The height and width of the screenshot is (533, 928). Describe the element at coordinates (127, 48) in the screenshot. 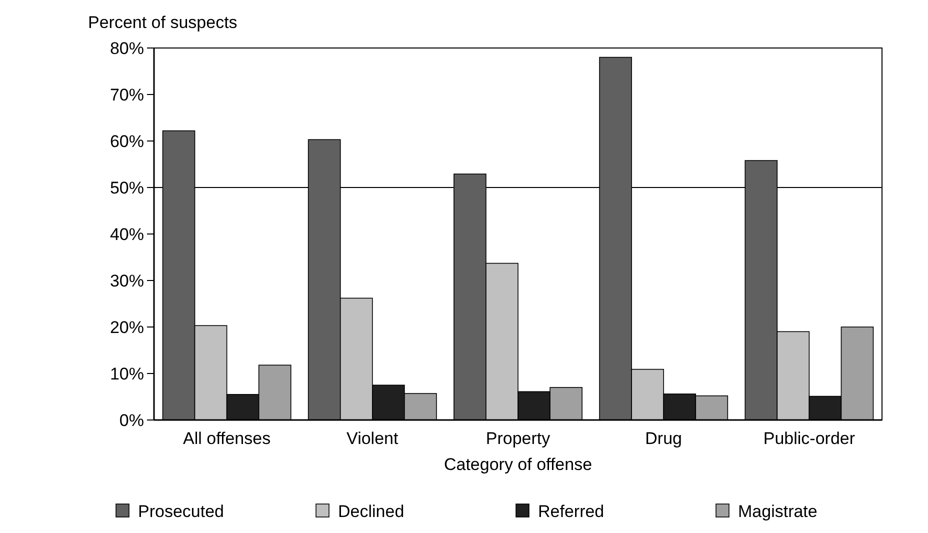

I see `y-tick-label: 80%` at that location.